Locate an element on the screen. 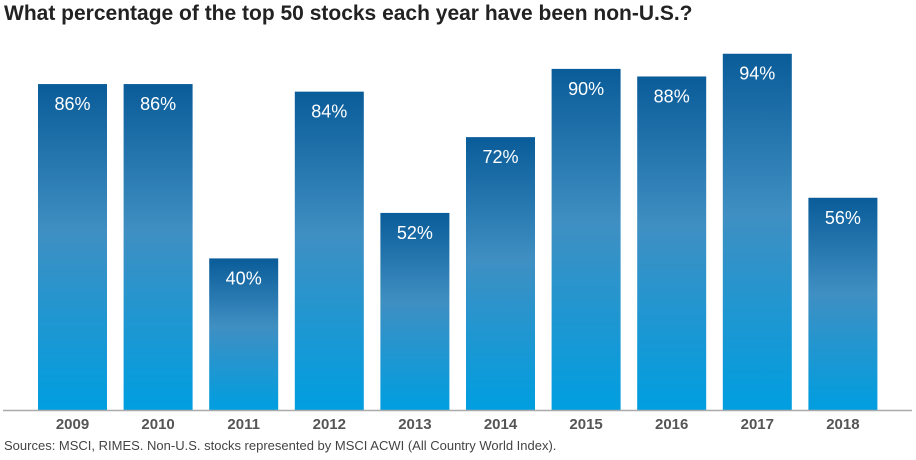  x-tick-label: 2014 is located at coordinates (501, 424).